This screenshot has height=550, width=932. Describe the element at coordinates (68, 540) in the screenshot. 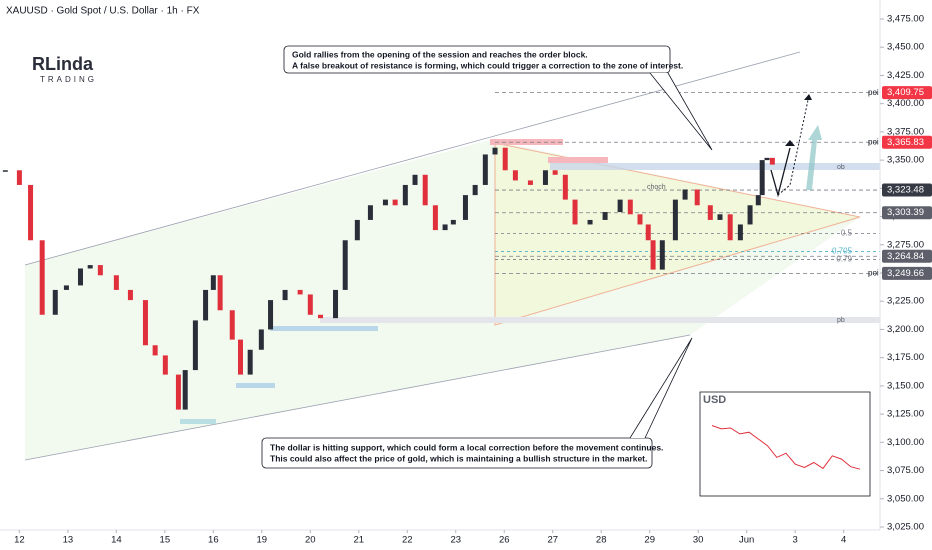

I see `x-tick-label: 13` at that location.